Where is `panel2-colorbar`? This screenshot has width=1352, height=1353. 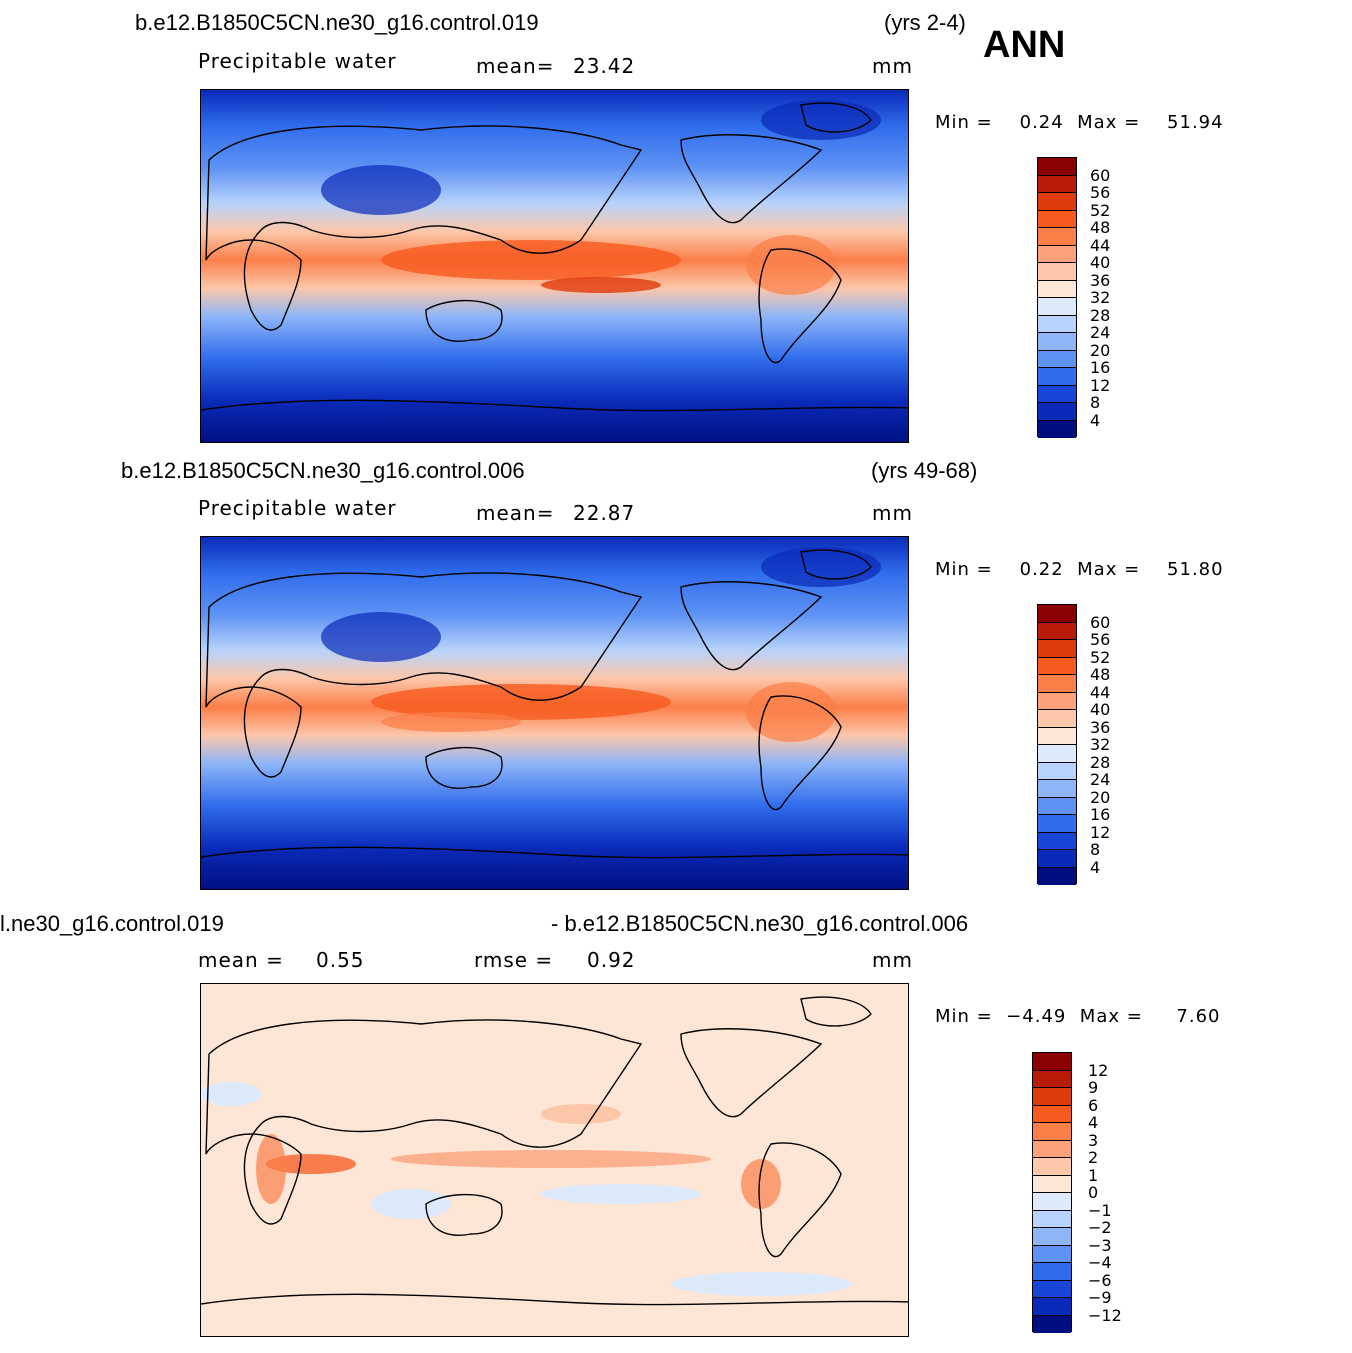
panel2-colorbar is located at coordinates (1057, 744).